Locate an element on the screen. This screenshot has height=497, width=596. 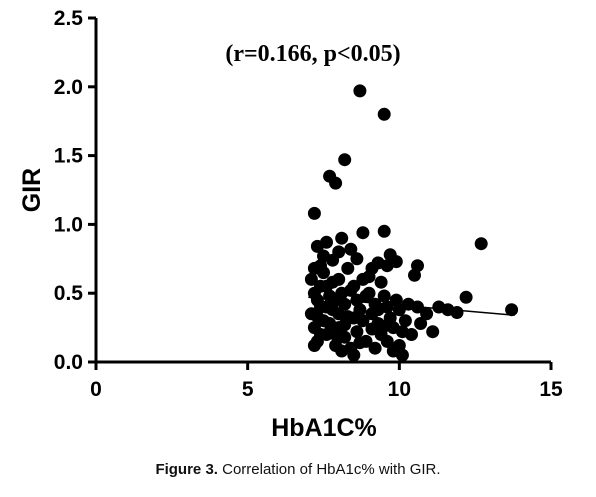
x-tick-label: 10 is located at coordinates (399, 389).